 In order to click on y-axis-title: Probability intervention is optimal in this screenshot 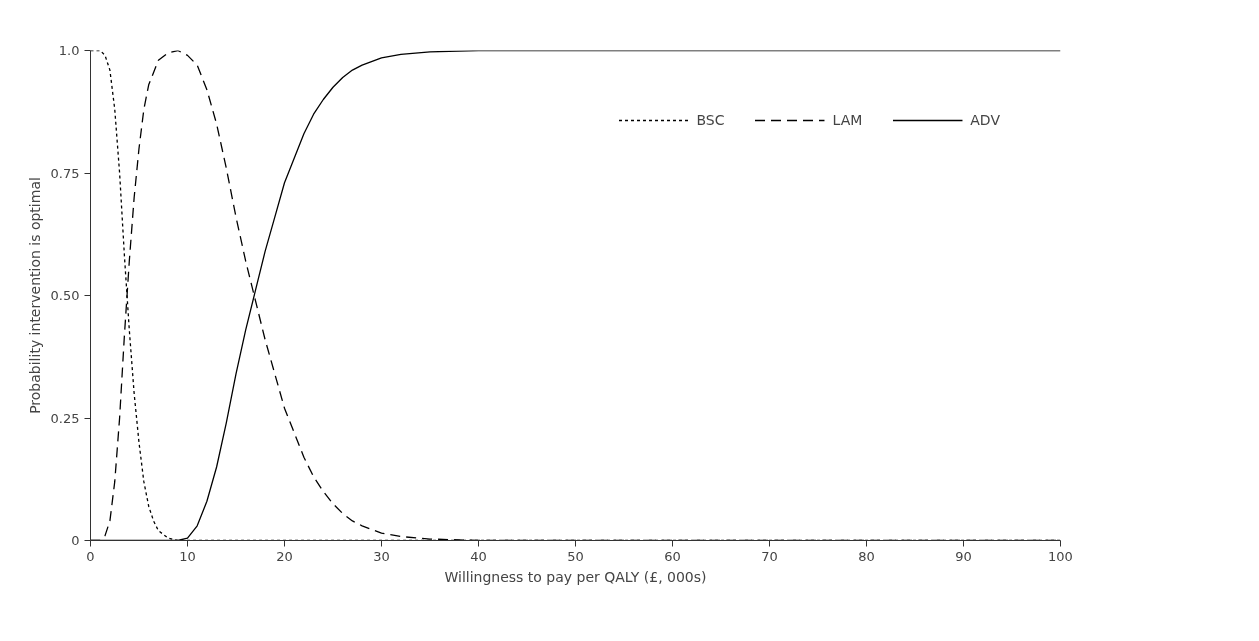, I will do `click(34, 295)`.